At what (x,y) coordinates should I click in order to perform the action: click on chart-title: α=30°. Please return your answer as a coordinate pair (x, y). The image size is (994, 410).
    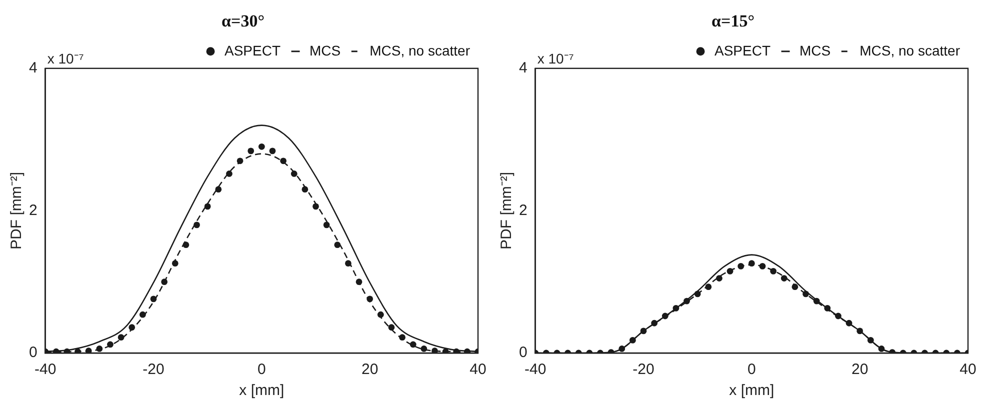
    Looking at the image, I should click on (243, 21).